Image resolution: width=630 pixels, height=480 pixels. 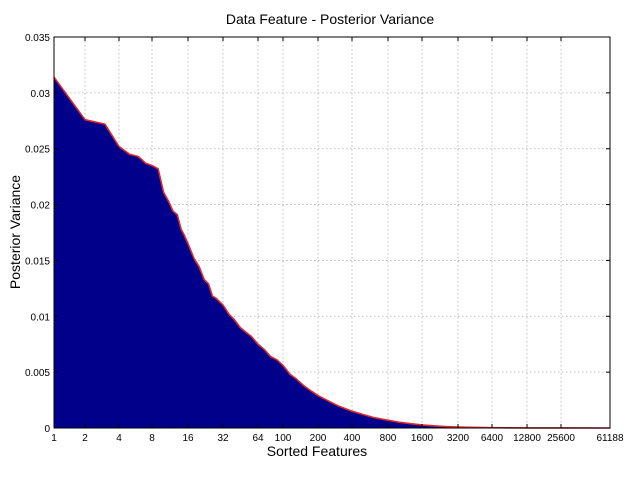 What do you see at coordinates (388, 438) in the screenshot?
I see `x-tick-label: 800` at bounding box center [388, 438].